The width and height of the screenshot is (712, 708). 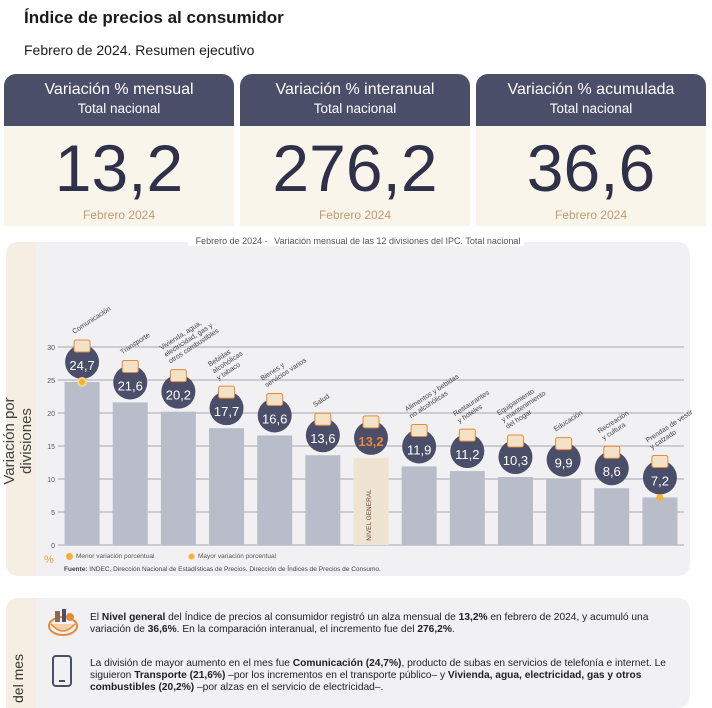 What do you see at coordinates (53, 546) in the screenshot?
I see `y-tick-label: 0` at bounding box center [53, 546].